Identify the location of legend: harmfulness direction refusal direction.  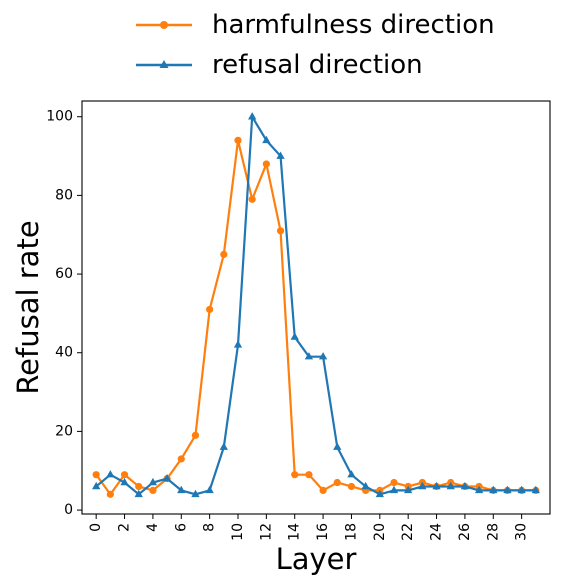
(315, 45).